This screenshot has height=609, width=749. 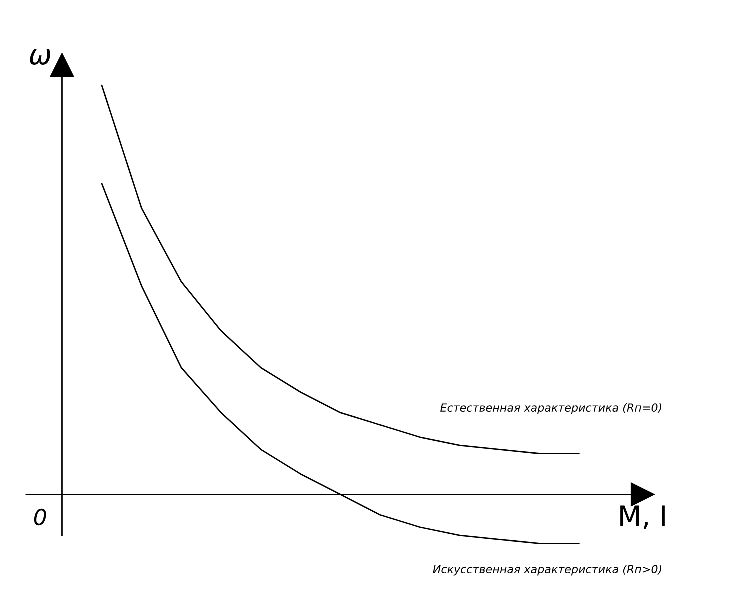 I want to click on text: 0, so click(x=40, y=517).